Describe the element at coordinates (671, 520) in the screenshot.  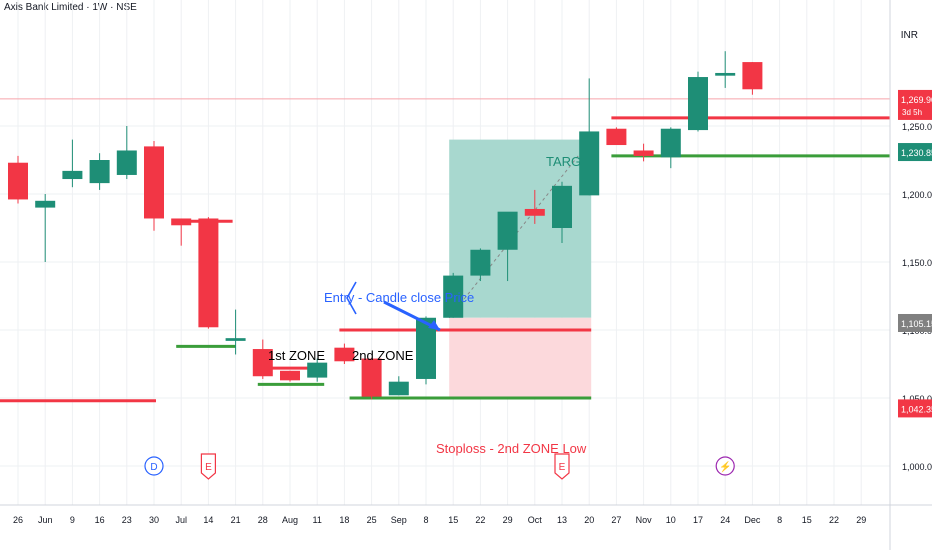
I see `x-tick-label: 10` at that location.